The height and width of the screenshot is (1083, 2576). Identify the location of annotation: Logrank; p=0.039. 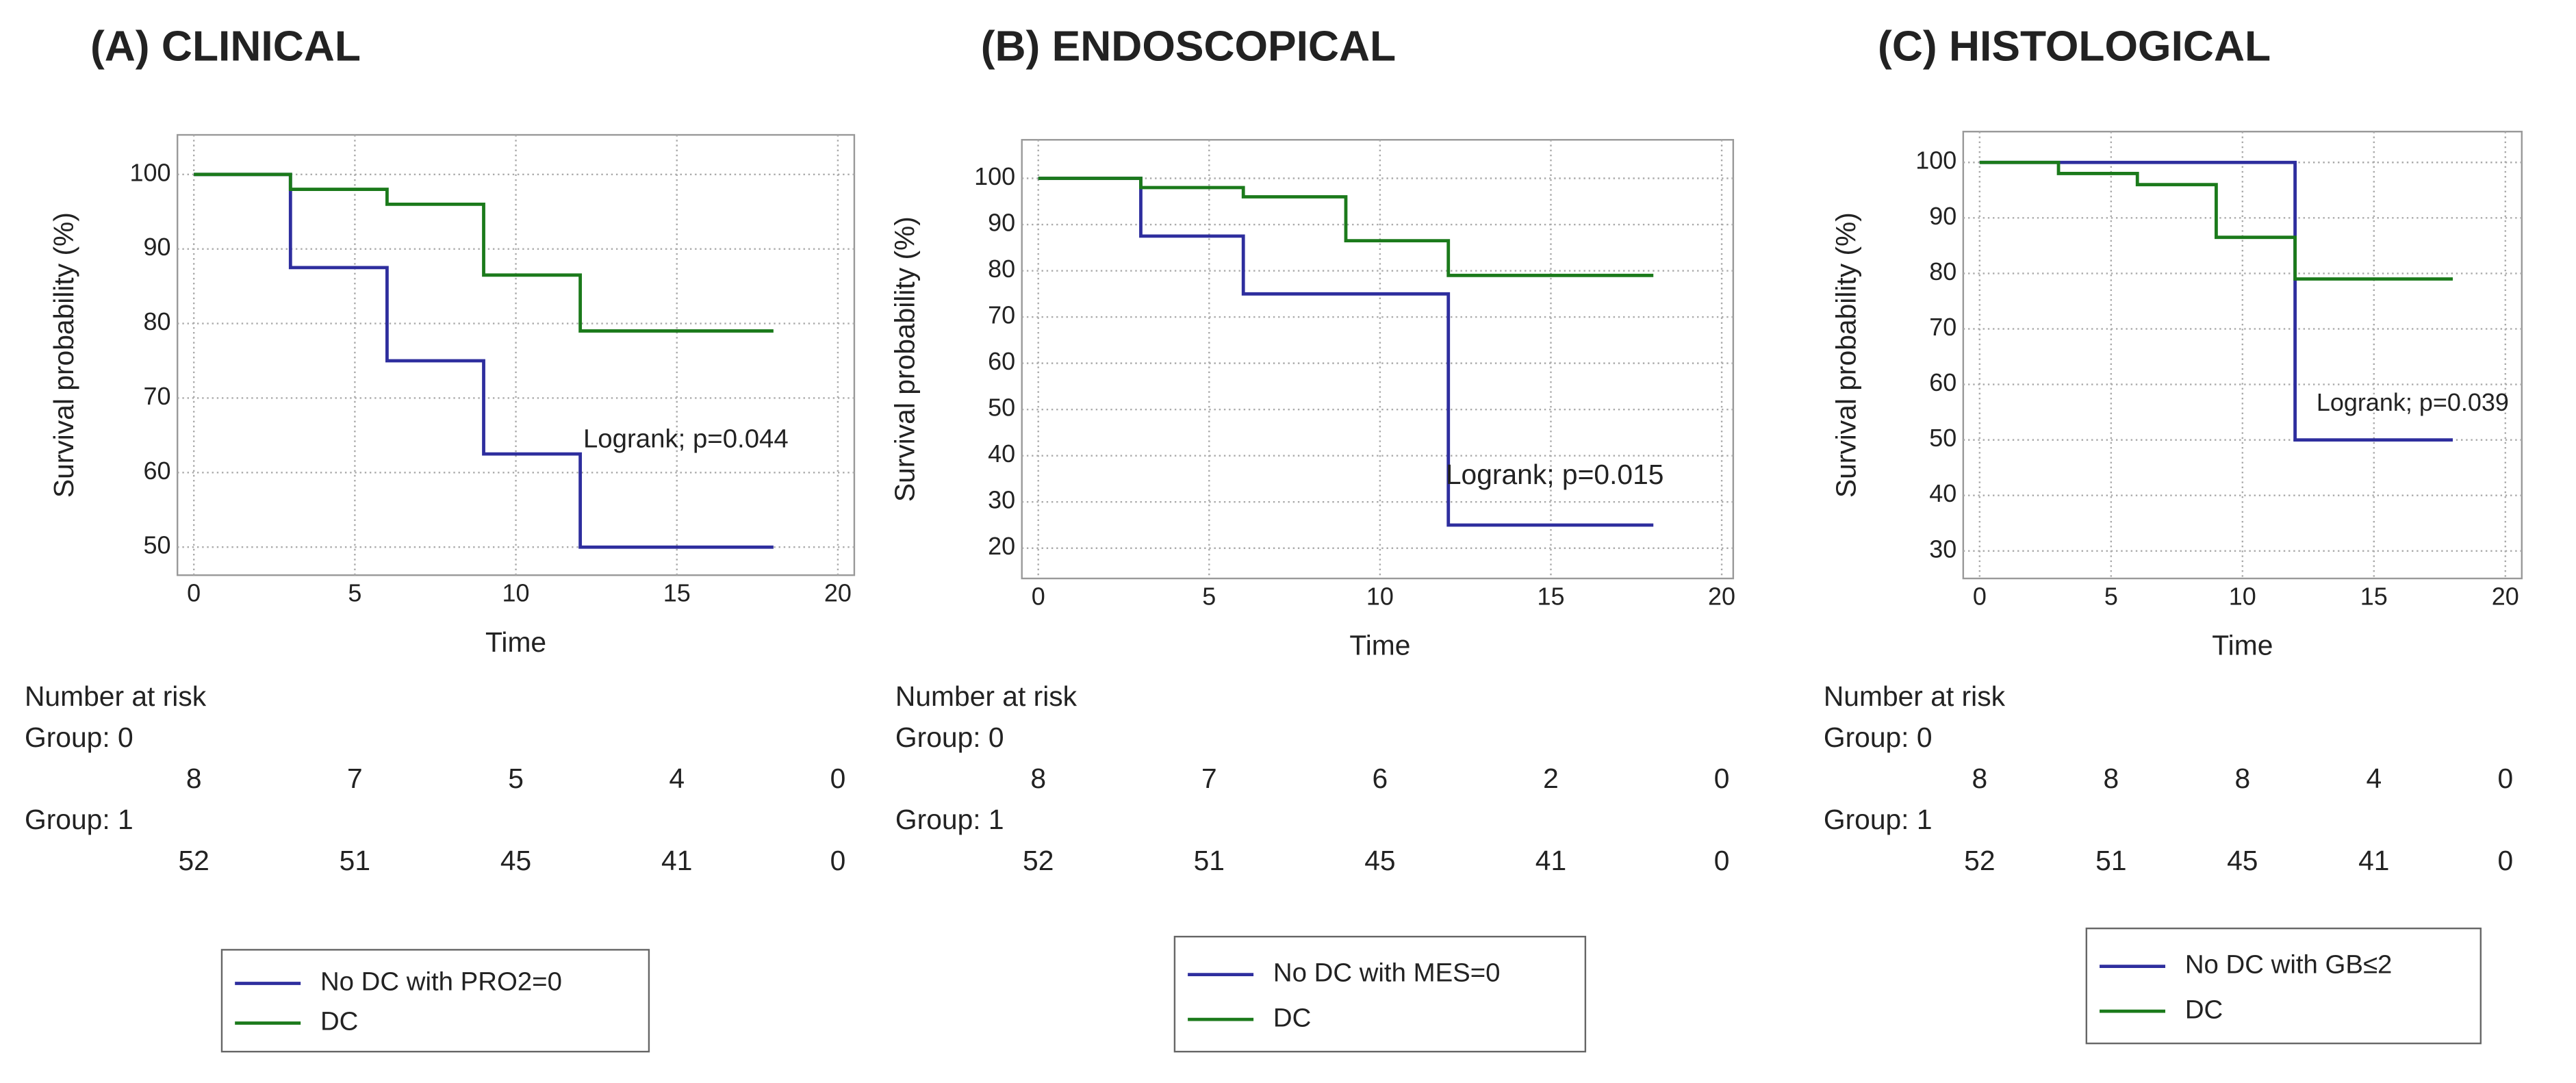
(2413, 402).